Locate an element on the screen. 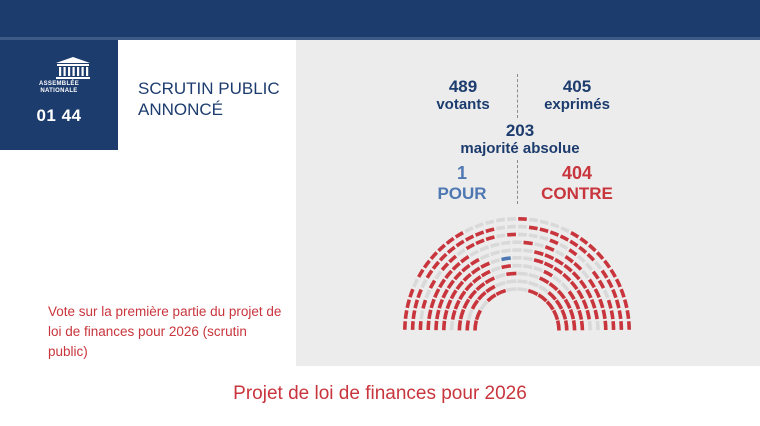  stat-votants: 489 votants is located at coordinates (463, 95).